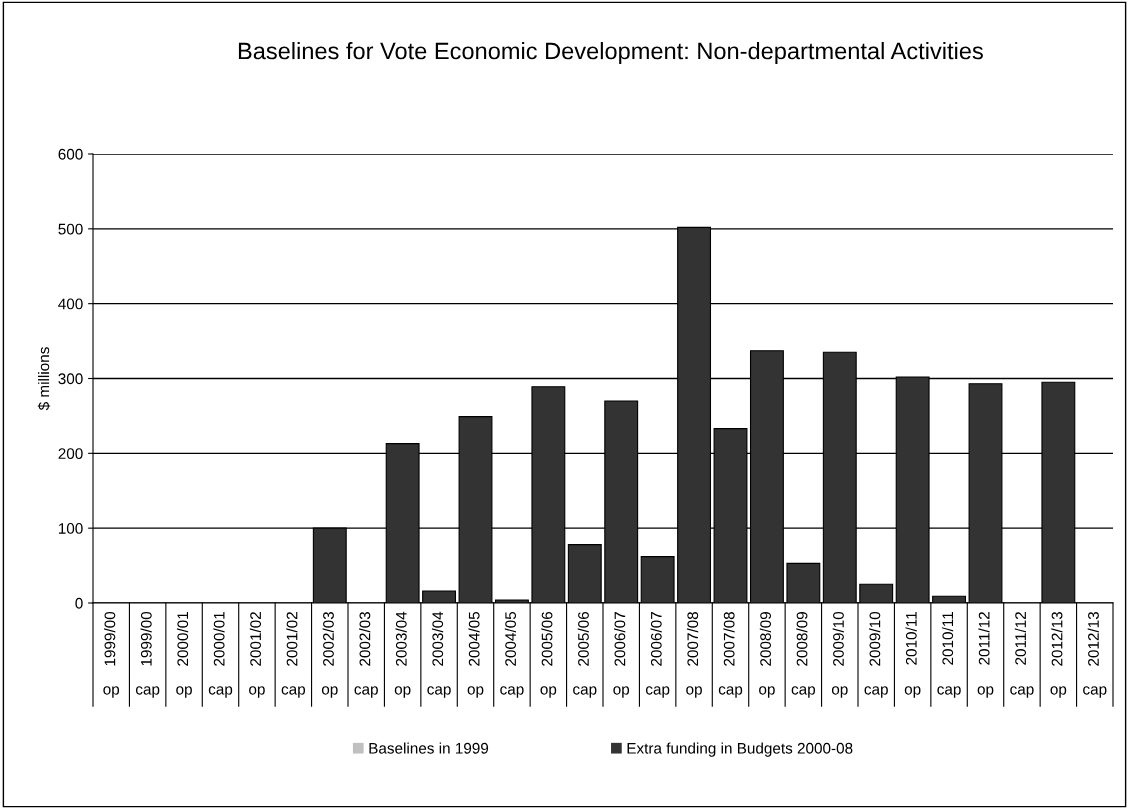 Image resolution: width=1129 pixels, height=809 pixels. Describe the element at coordinates (184, 655) in the screenshot. I see `category-label: 2000/01 op` at that location.